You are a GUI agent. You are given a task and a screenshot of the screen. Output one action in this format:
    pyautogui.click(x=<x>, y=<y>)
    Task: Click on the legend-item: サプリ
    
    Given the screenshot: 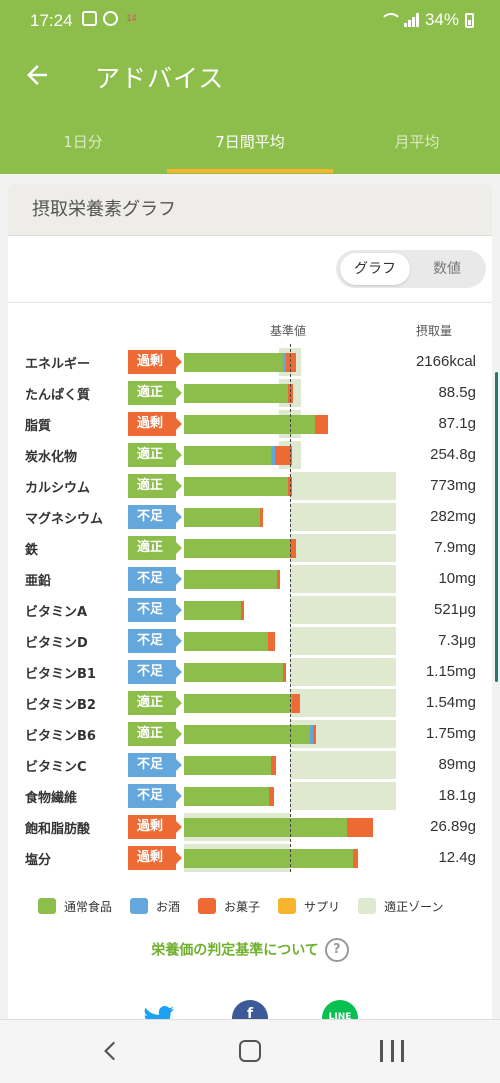 What is the action you would take?
    pyautogui.click(x=309, y=906)
    